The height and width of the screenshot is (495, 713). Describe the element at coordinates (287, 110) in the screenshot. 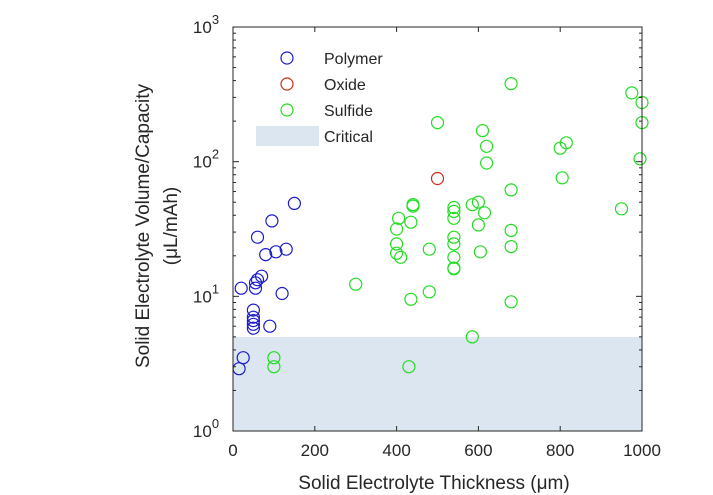

I see `legend-marker-sulfide` at that location.